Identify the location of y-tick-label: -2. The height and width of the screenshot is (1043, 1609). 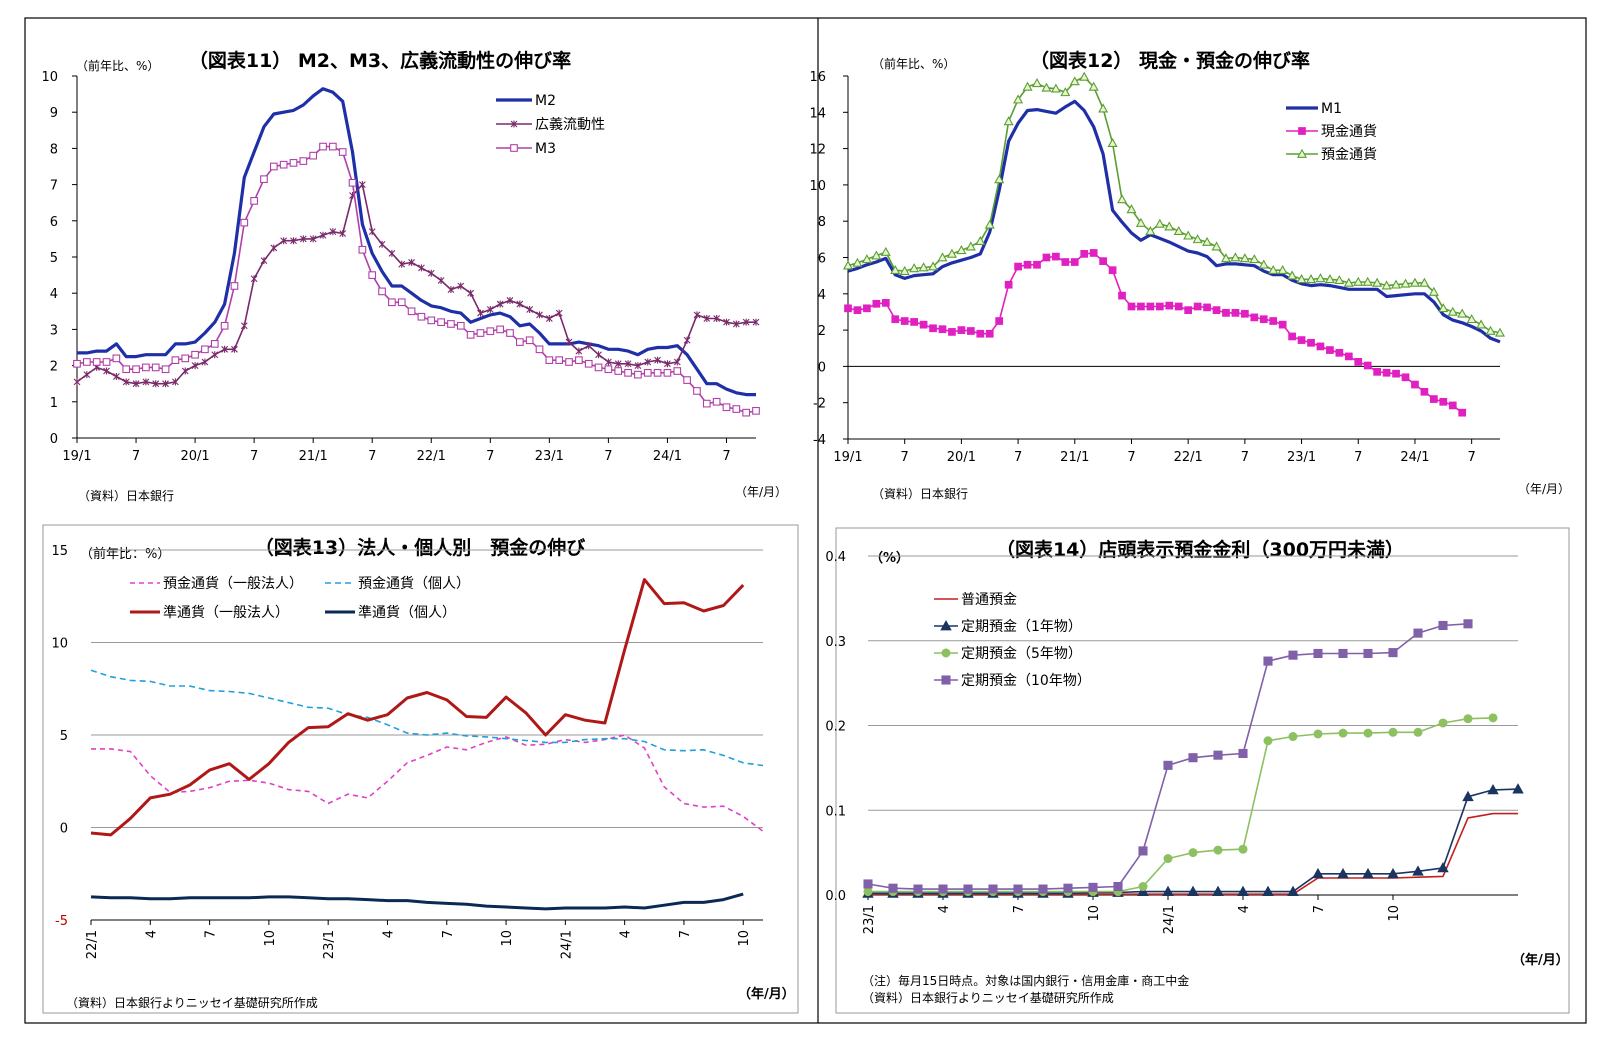
(819, 404).